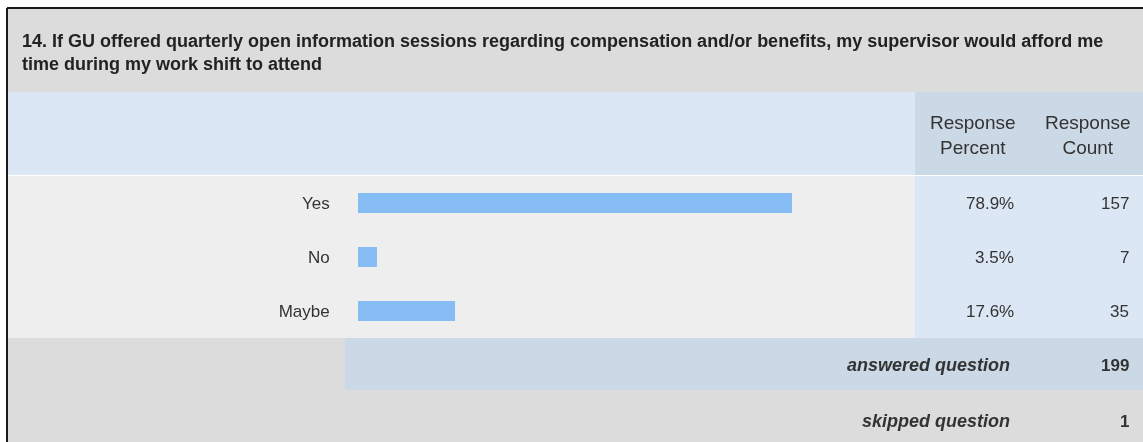 The width and height of the screenshot is (1143, 442). I want to click on text: 157, so click(1115, 203).